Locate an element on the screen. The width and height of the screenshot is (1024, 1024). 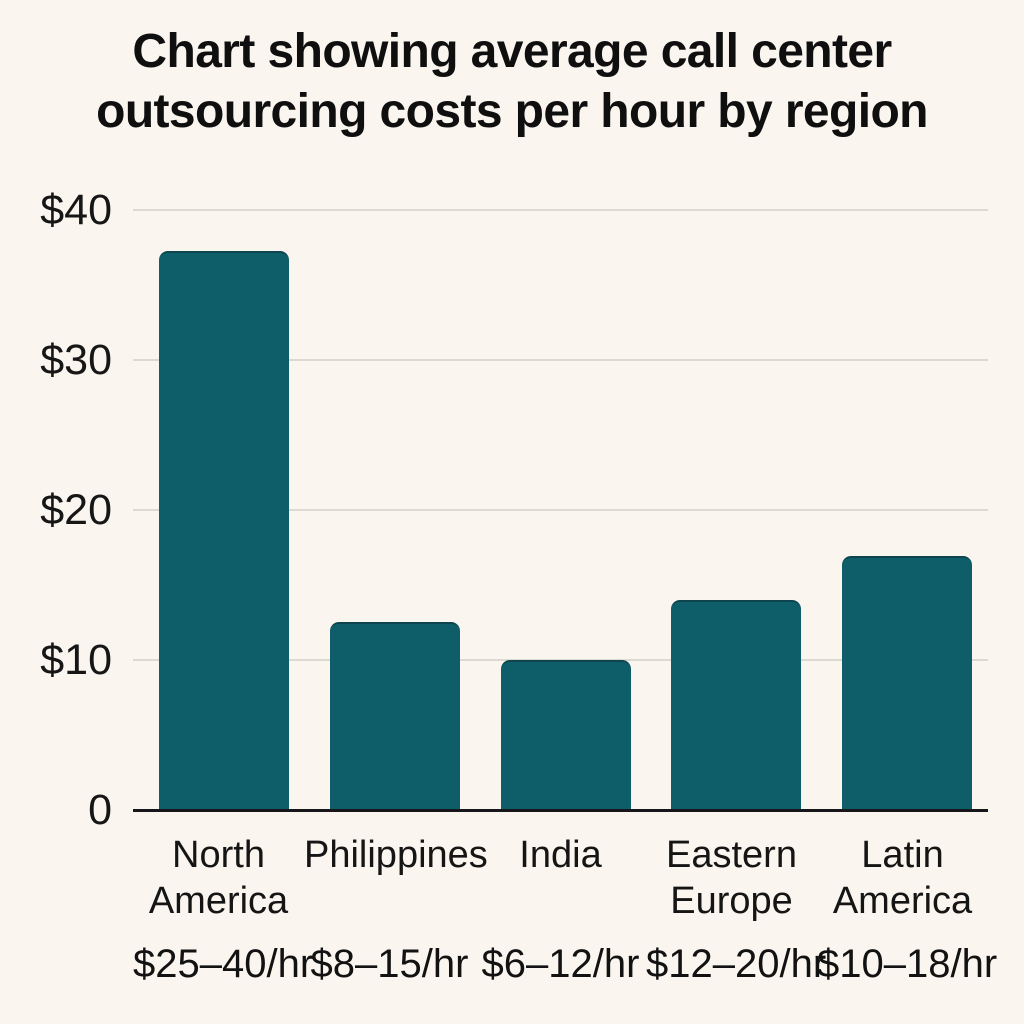
category-label: Latin America is located at coordinates (902, 878).